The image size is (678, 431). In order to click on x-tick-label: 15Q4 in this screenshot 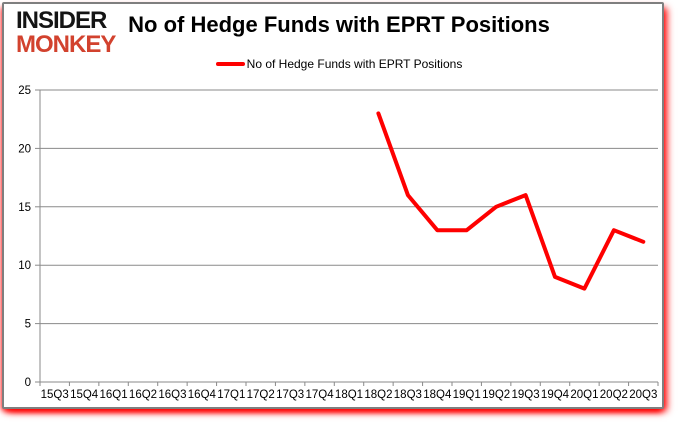, I will do `click(84, 395)`.